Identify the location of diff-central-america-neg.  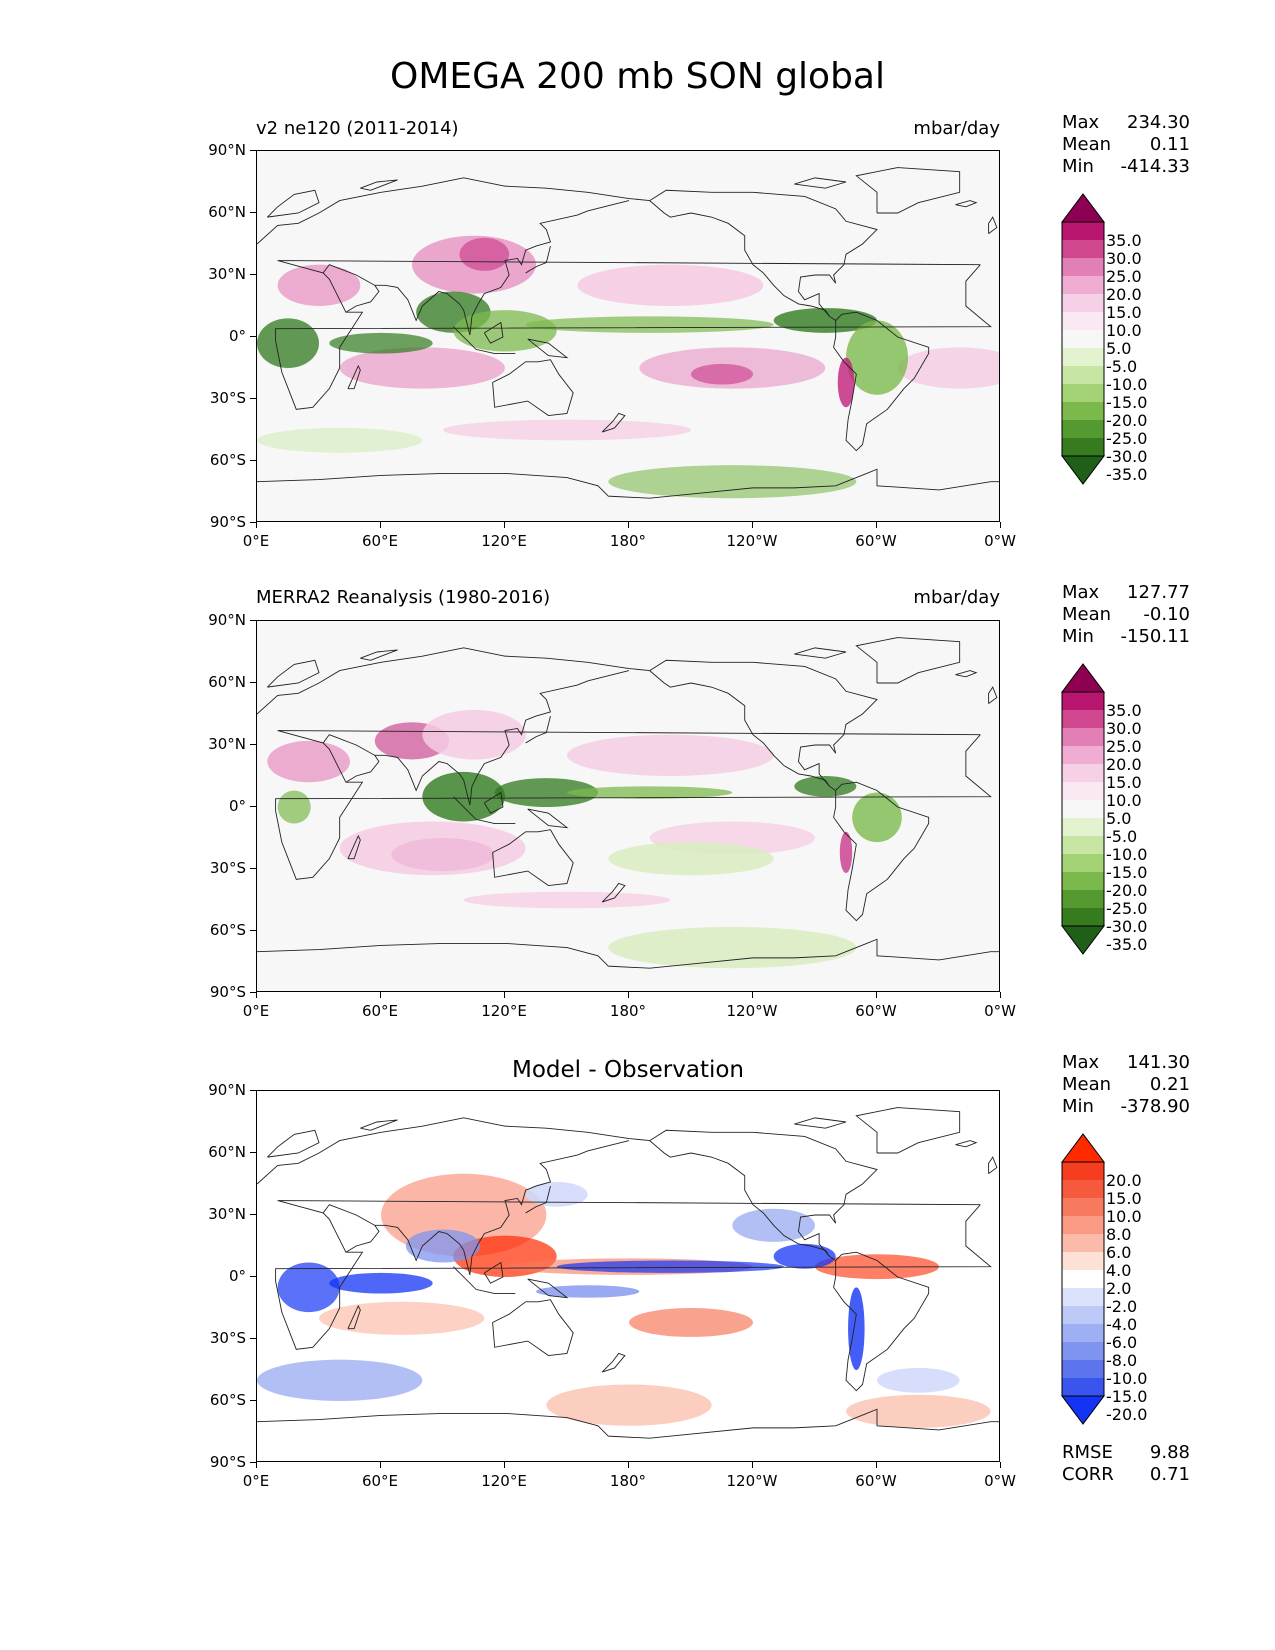
(804, 1256).